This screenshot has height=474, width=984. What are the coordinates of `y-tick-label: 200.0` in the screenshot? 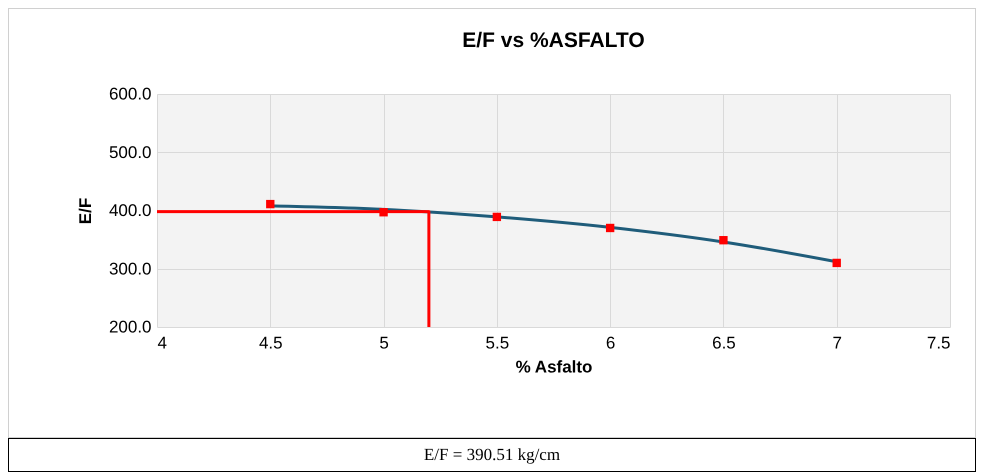 It's located at (130, 327).